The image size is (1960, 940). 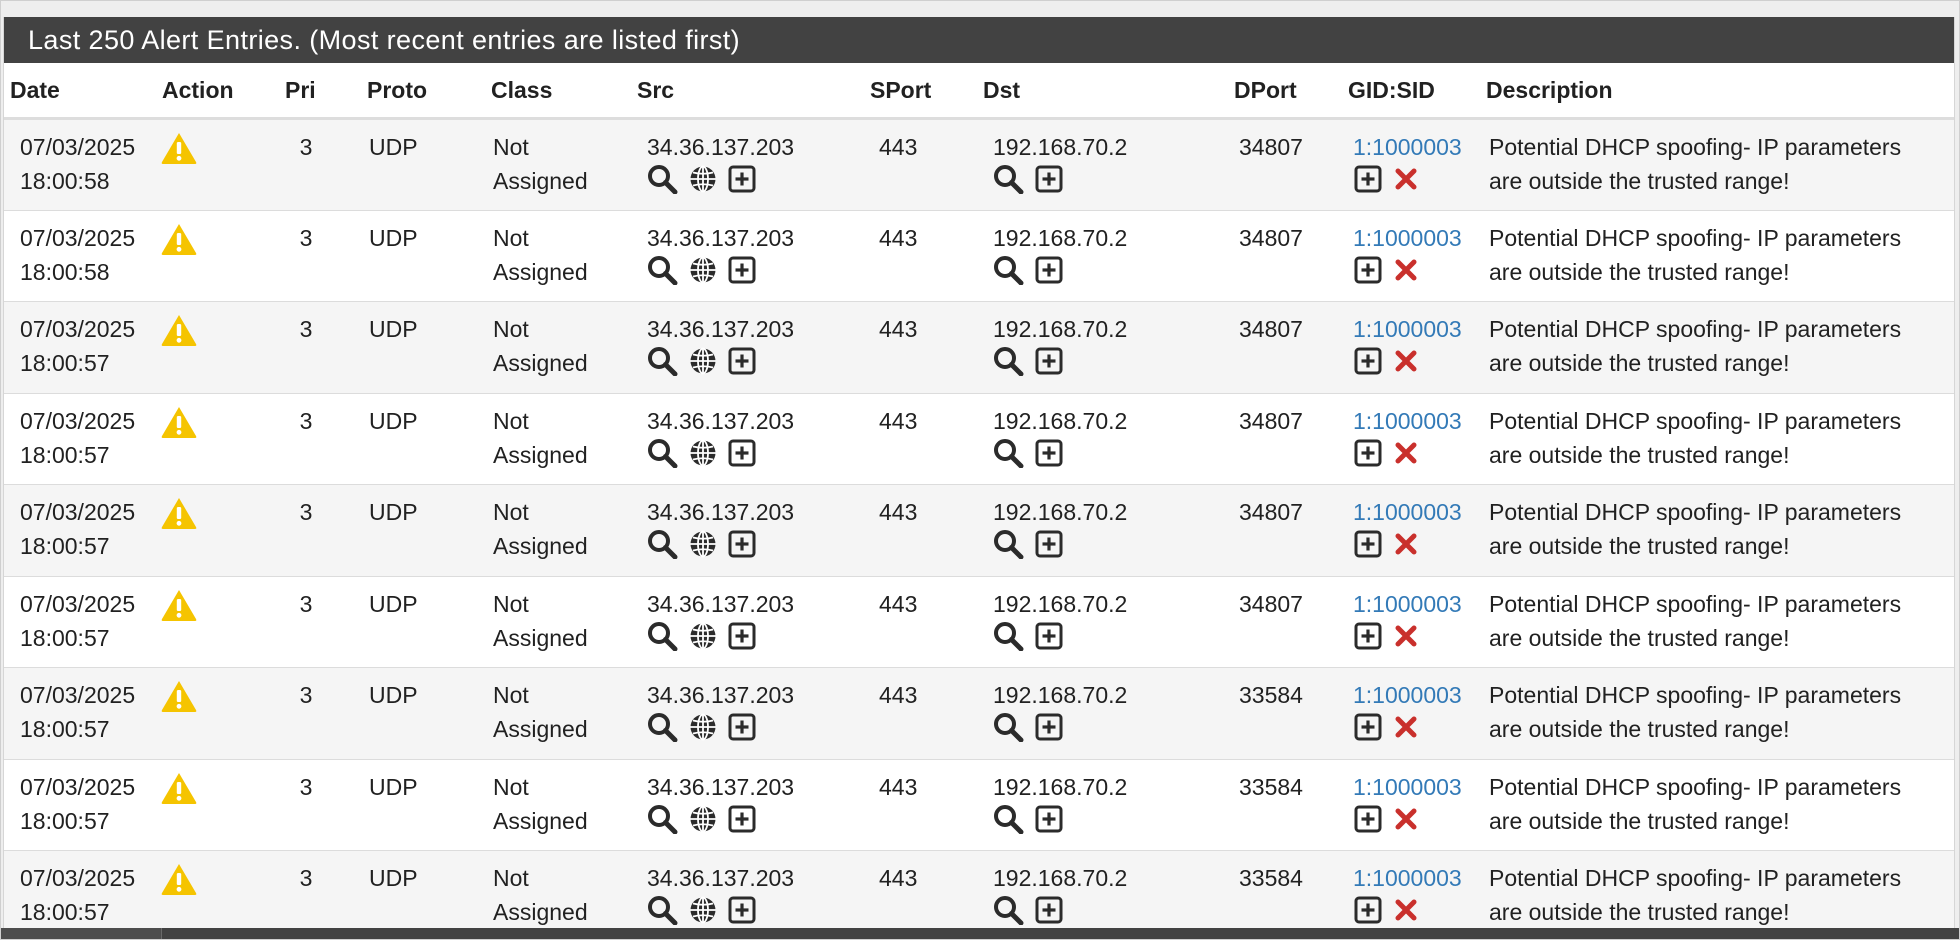 I want to click on priority-cell: 3, so click(x=320, y=347).